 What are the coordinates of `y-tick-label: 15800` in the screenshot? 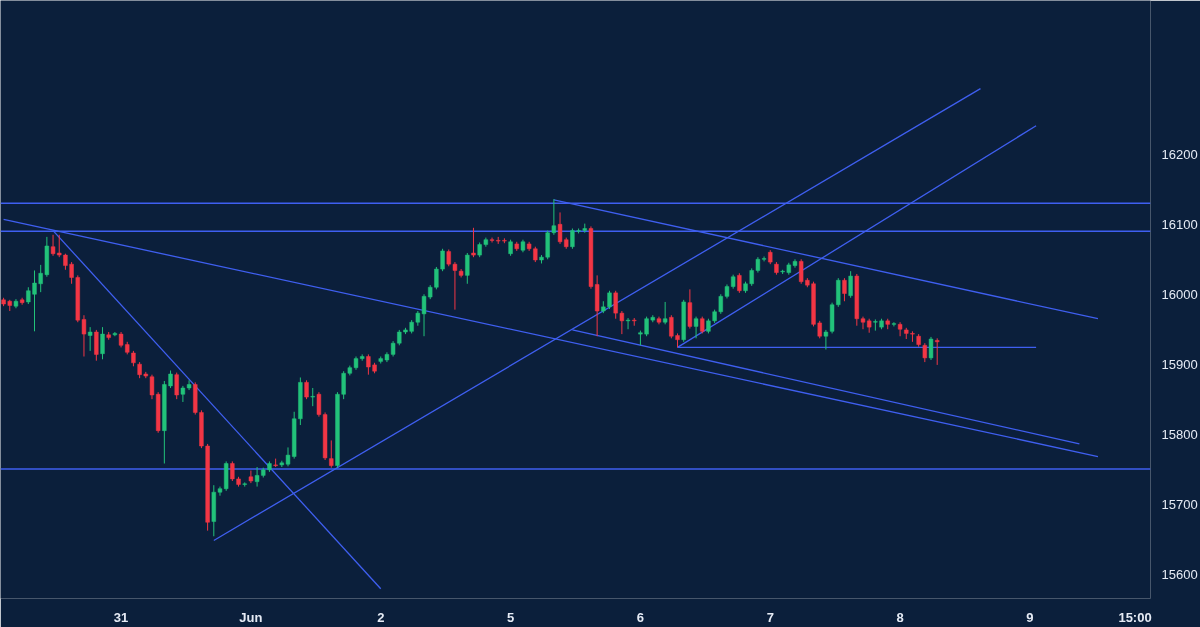 It's located at (1179, 434).